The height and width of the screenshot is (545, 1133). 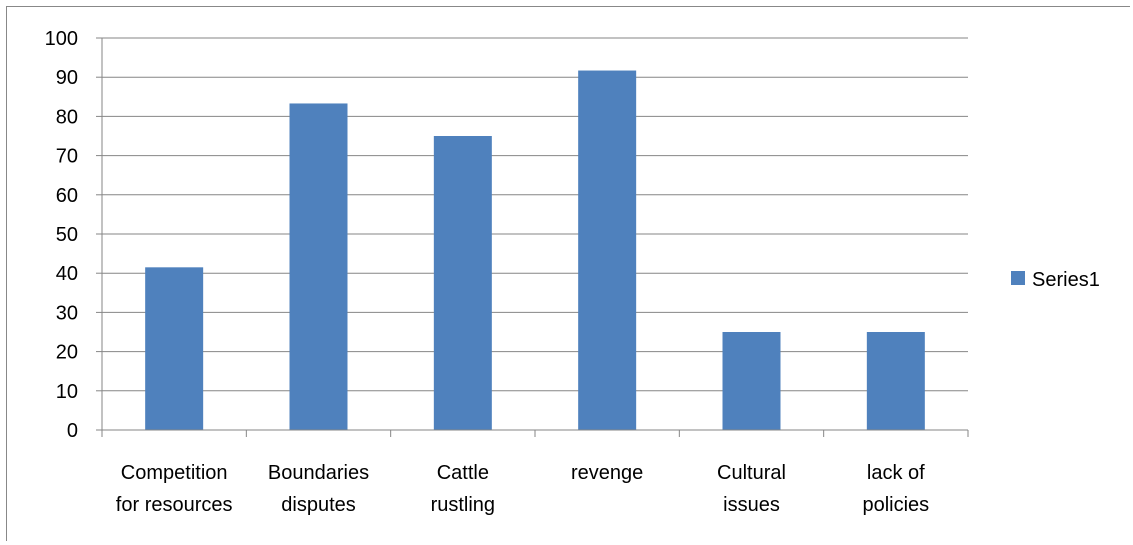 What do you see at coordinates (318, 489) in the screenshot?
I see `x-tick-label: Boundaries disputes` at bounding box center [318, 489].